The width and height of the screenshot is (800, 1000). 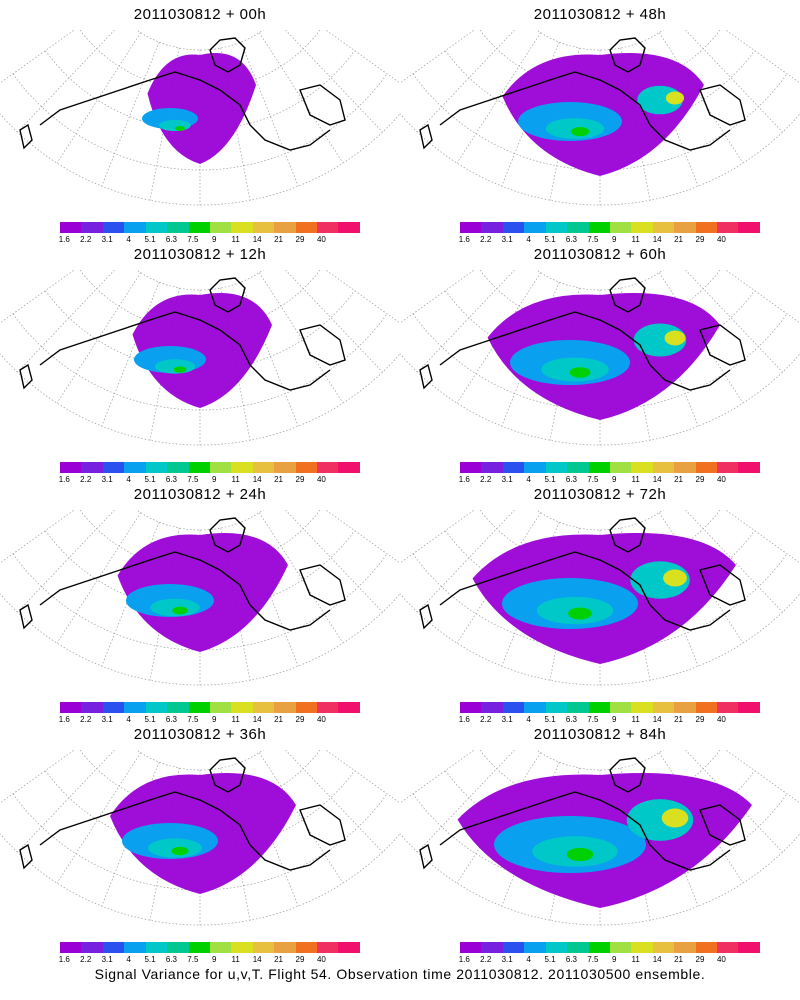 What do you see at coordinates (600, 494) in the screenshot?
I see `panel-title: 2011030812 + 72h` at bounding box center [600, 494].